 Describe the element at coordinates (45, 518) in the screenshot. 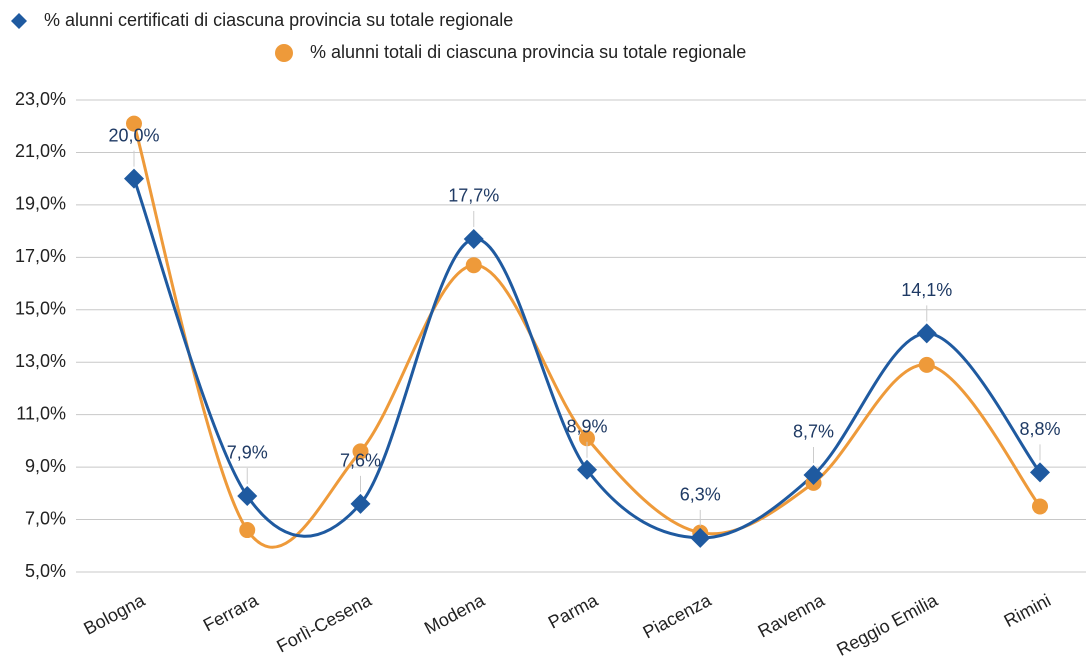

I see `y-tick-label: 7,0%` at that location.